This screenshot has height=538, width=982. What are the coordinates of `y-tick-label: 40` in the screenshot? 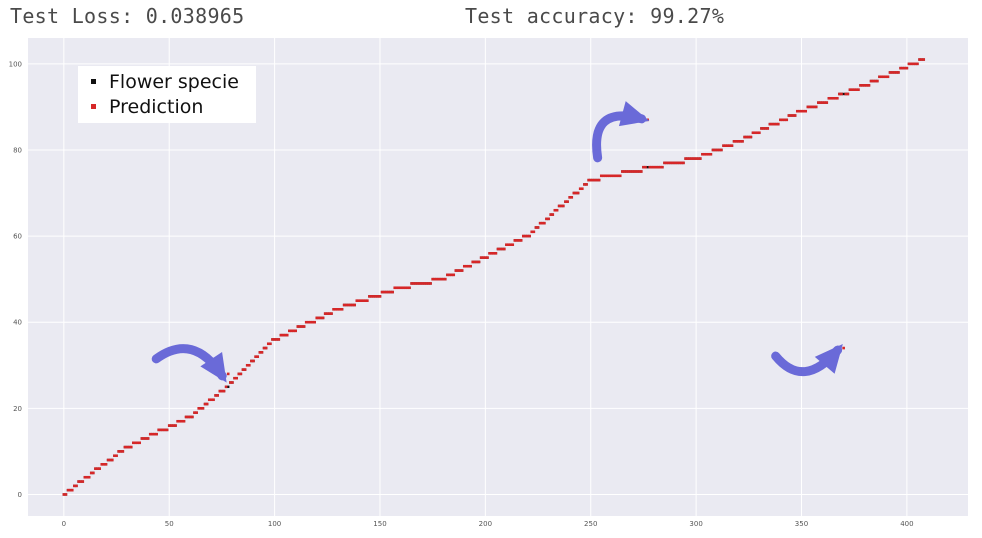 It's located at (17, 323).